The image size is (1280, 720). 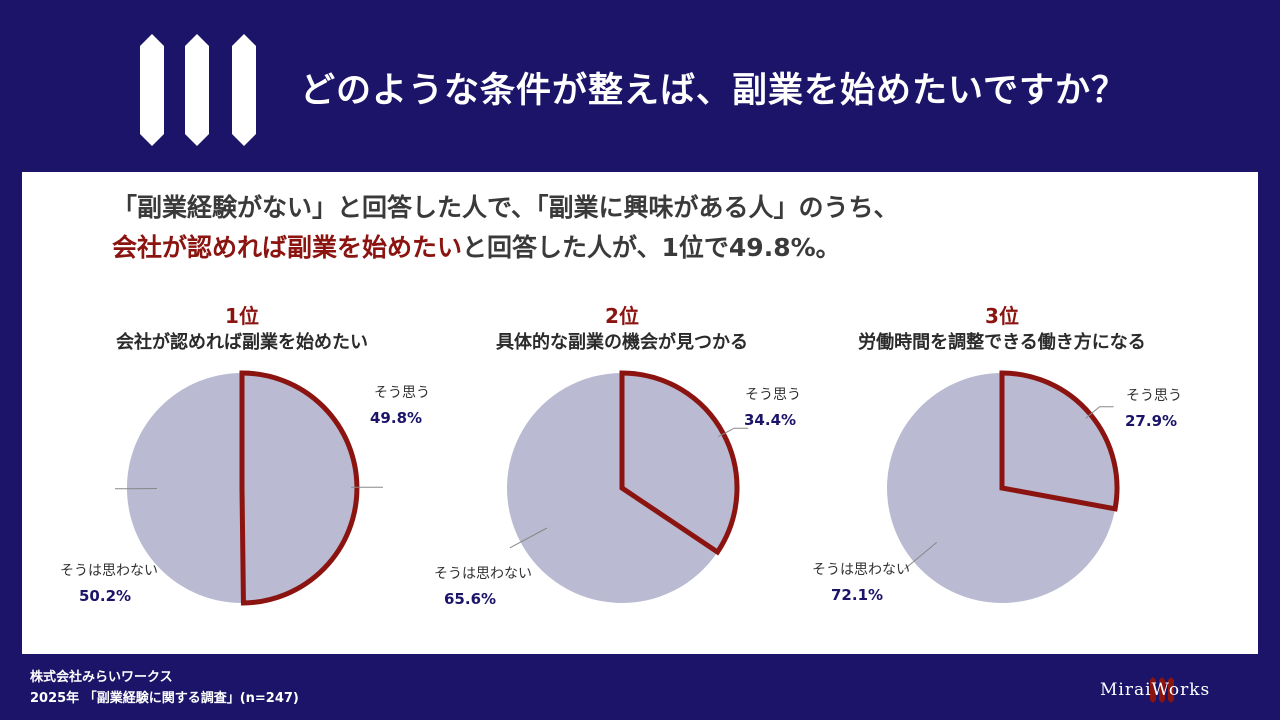 I want to click on slice-value-agree: 49.8%, so click(x=396, y=418).